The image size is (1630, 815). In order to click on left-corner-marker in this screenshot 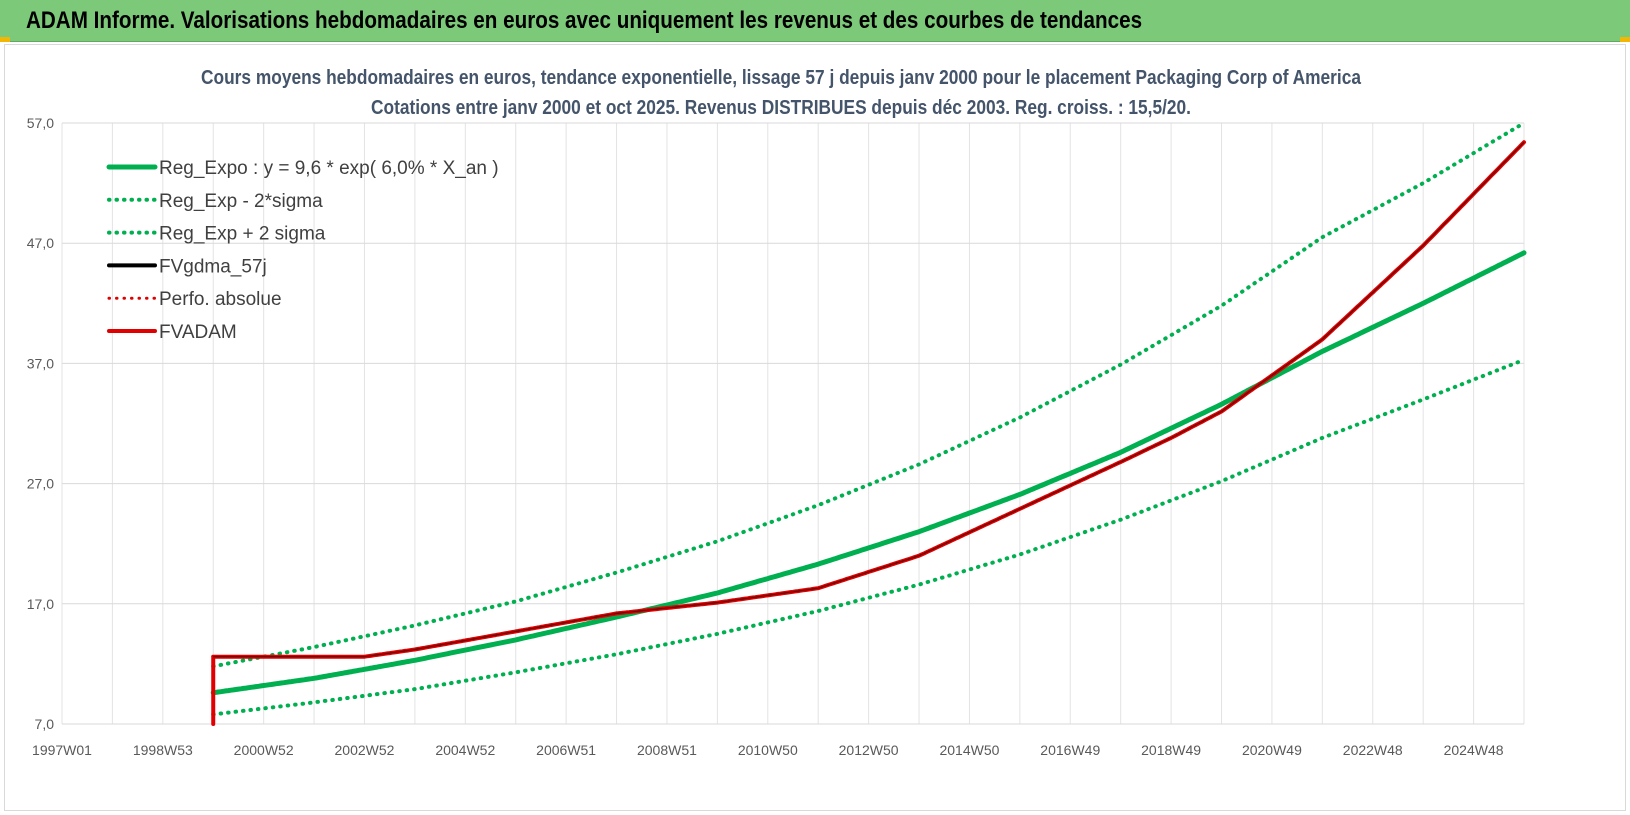, I will do `click(5, 39)`.